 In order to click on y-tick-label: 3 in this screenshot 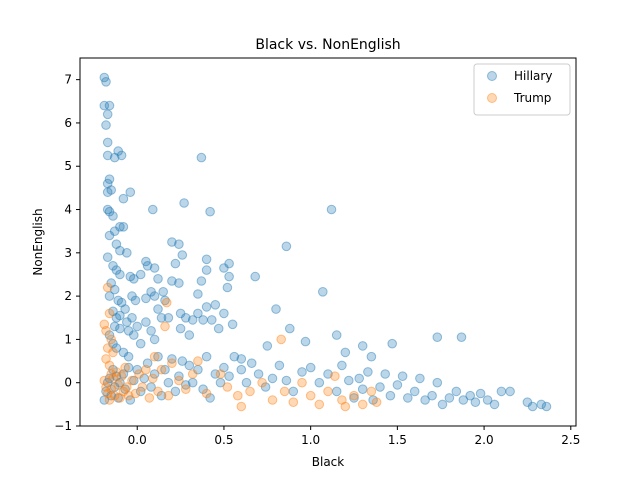, I will do `click(68, 253)`.